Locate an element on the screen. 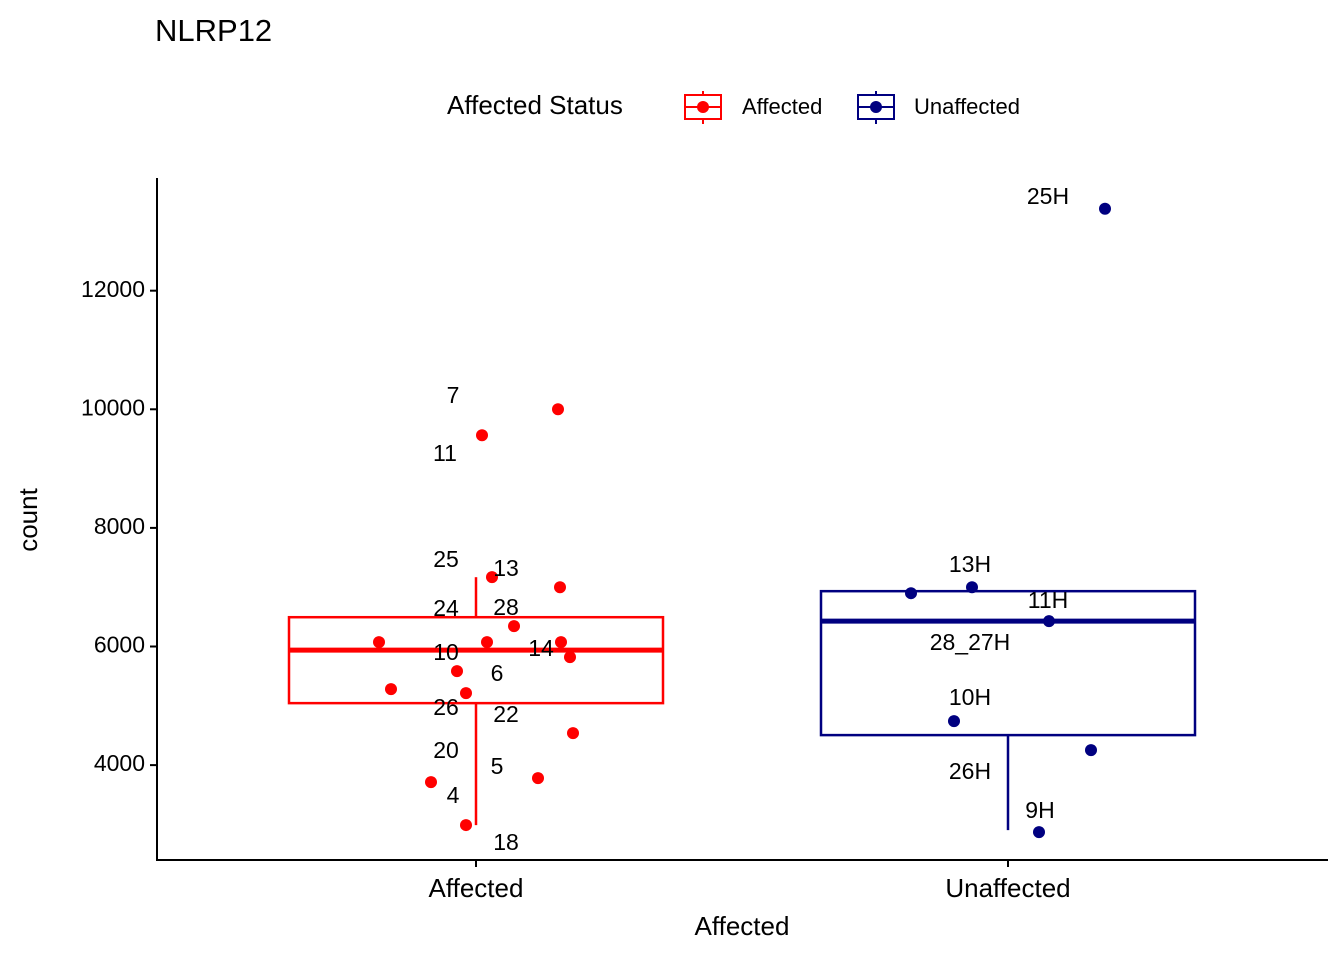 This screenshot has height=960, width=1344. y-axis-title: count is located at coordinates (28, 519).